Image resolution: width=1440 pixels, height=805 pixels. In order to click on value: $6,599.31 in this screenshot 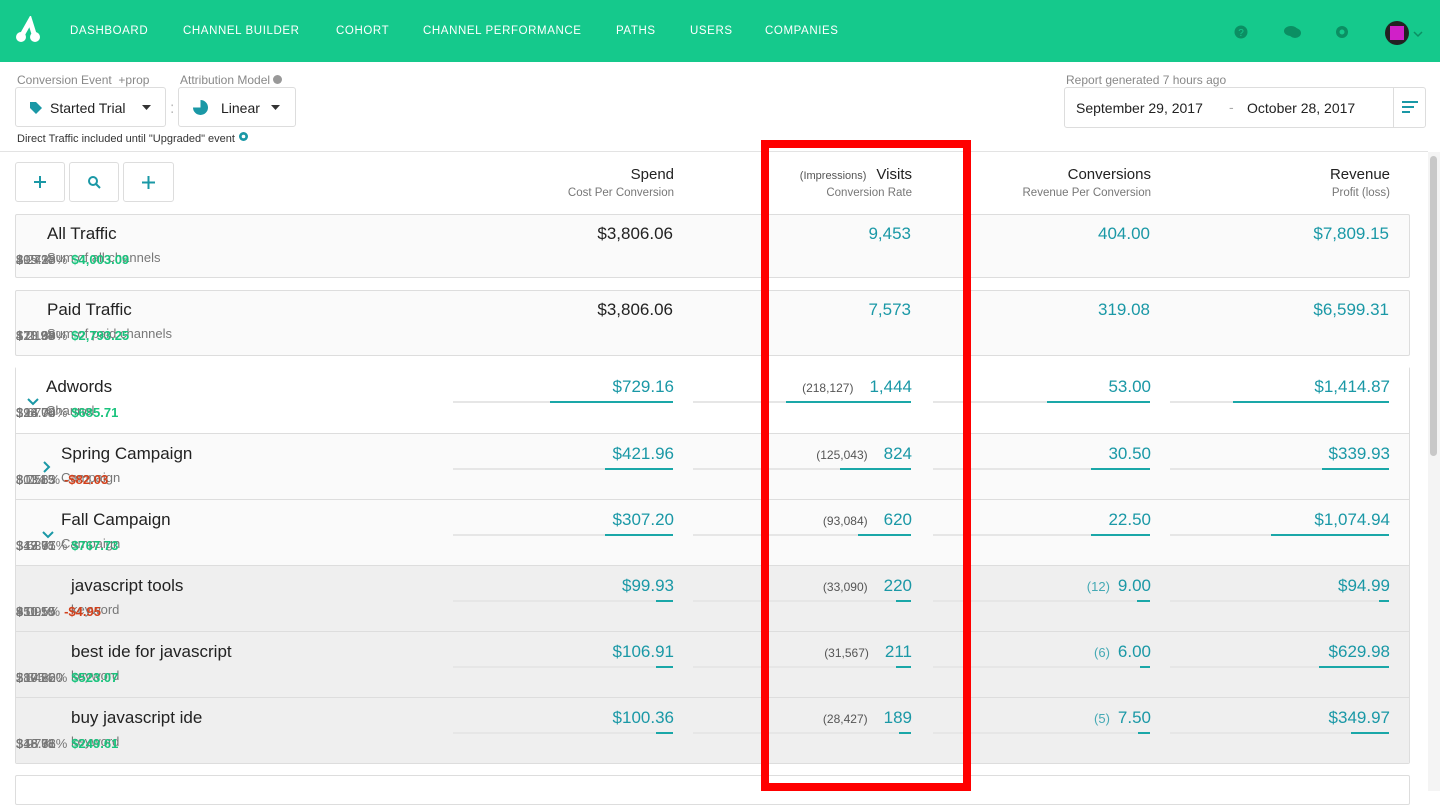, I will do `click(1351, 309)`.